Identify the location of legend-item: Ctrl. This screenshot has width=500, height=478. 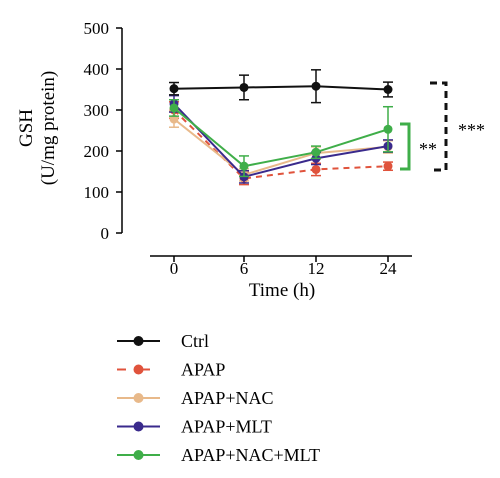
(163, 341).